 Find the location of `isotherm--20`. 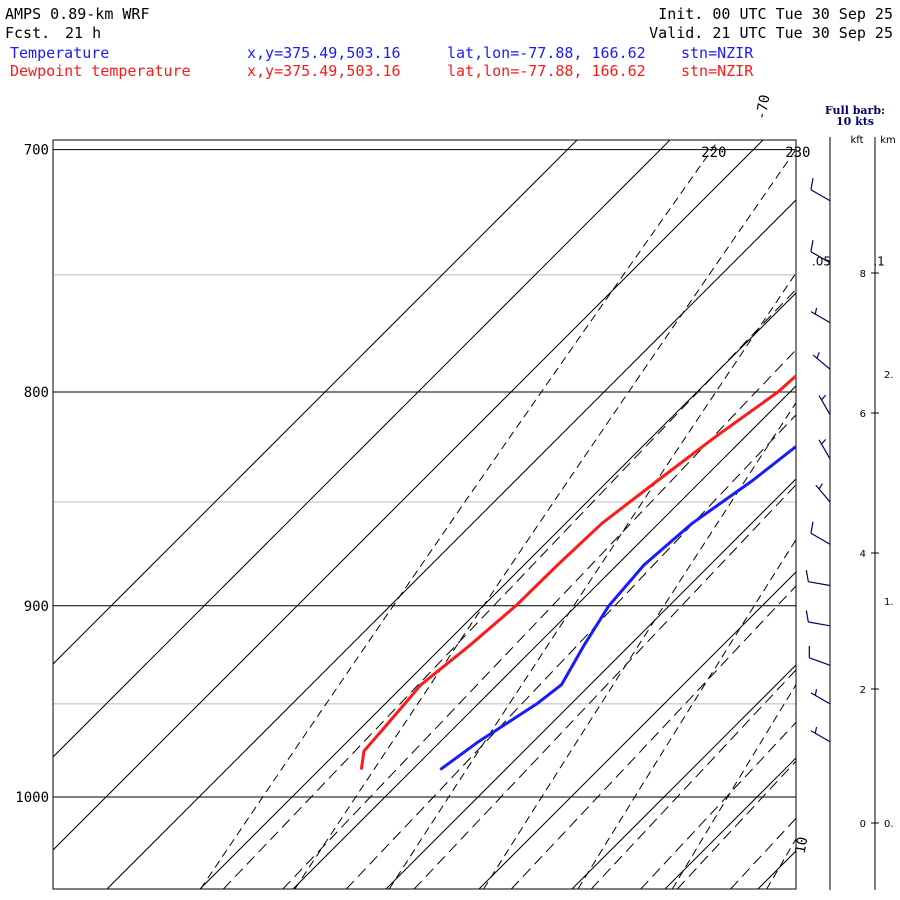

isotherm--20 is located at coordinates (637, 730).